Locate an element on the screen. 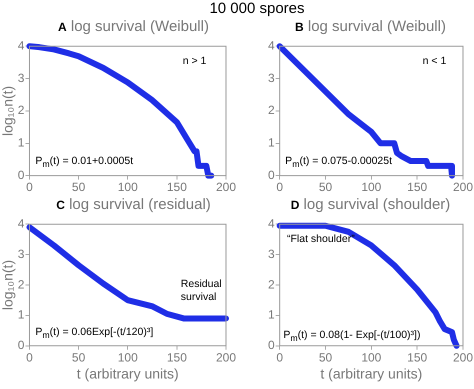 This screenshot has width=474, height=389. chart-title: B log survival (Weibull) is located at coordinates (370, 27).